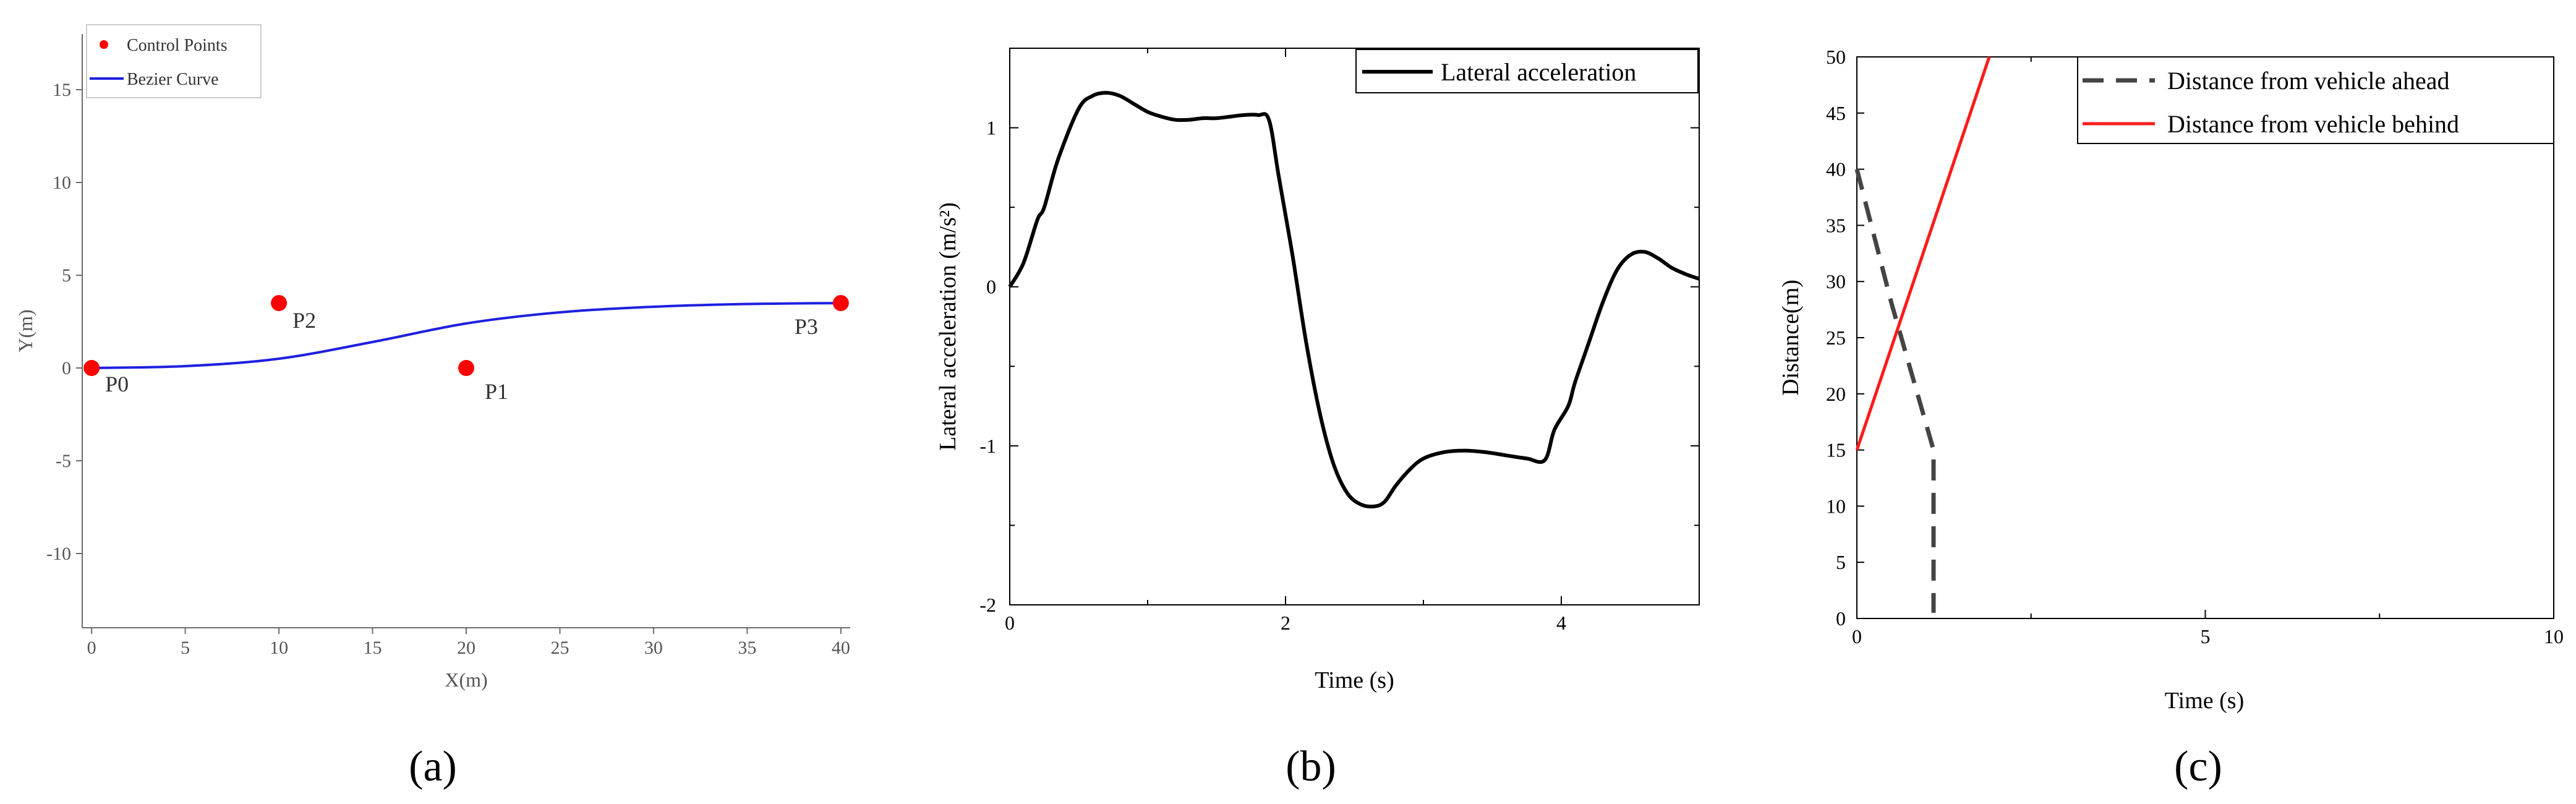  What do you see at coordinates (1538, 72) in the screenshot?
I see `legend-label-lateral: Lateral acceleration` at bounding box center [1538, 72].